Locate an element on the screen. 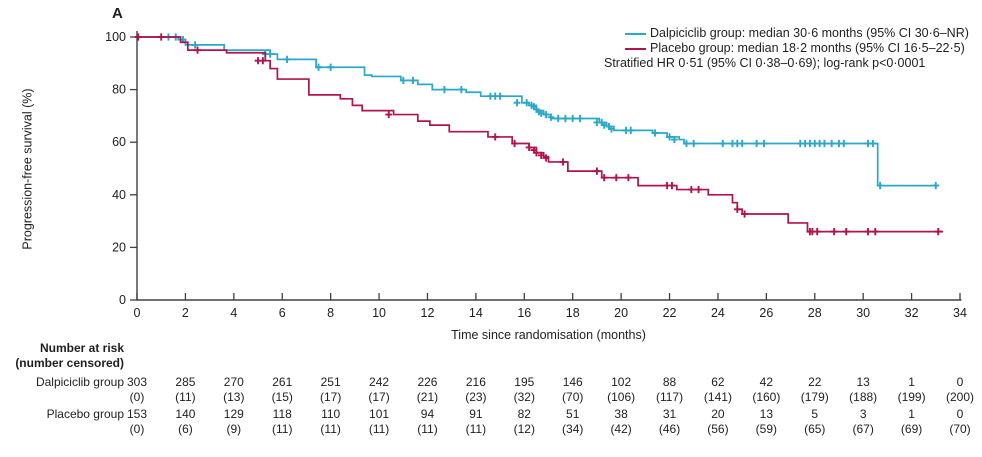 The image size is (982, 457). risk-censored-cell: (23) is located at coordinates (476, 397).